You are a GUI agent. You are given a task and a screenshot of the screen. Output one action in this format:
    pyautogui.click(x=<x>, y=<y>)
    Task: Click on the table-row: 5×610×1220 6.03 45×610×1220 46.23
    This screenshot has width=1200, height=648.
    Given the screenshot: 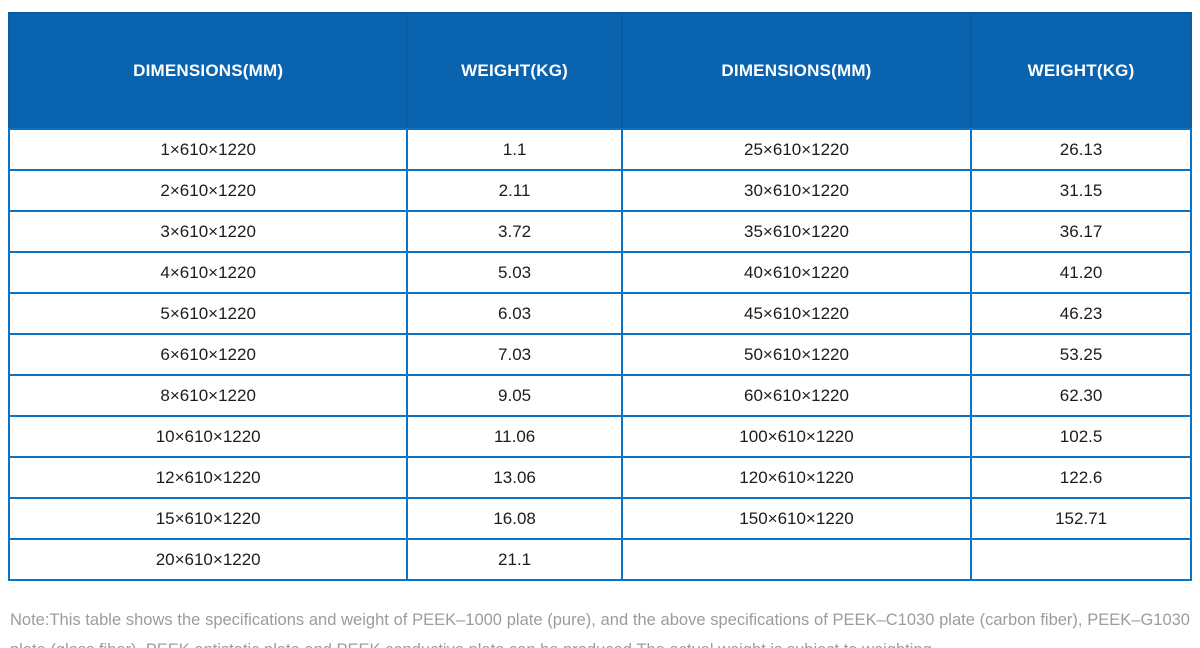 What is the action you would take?
    pyautogui.click(x=599, y=313)
    